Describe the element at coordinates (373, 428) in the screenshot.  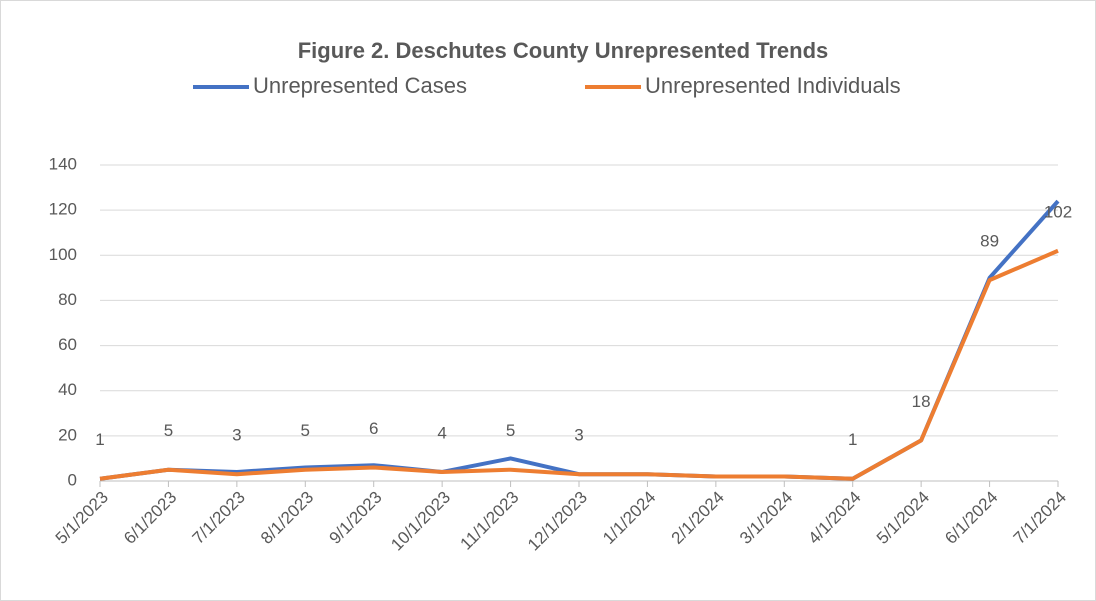
I see `data-label: 6` at that location.